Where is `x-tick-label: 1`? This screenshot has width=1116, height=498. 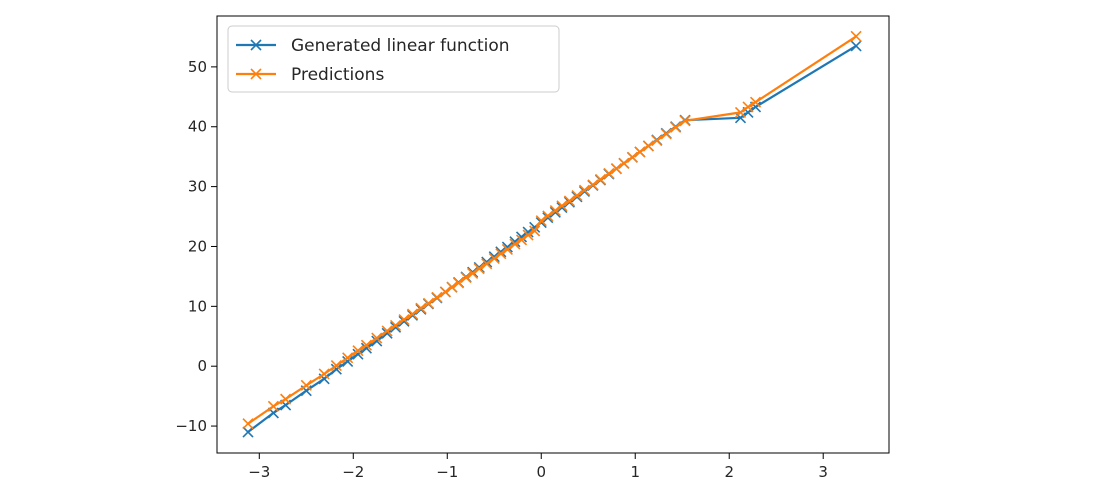 x-tick-label: 1 is located at coordinates (635, 472).